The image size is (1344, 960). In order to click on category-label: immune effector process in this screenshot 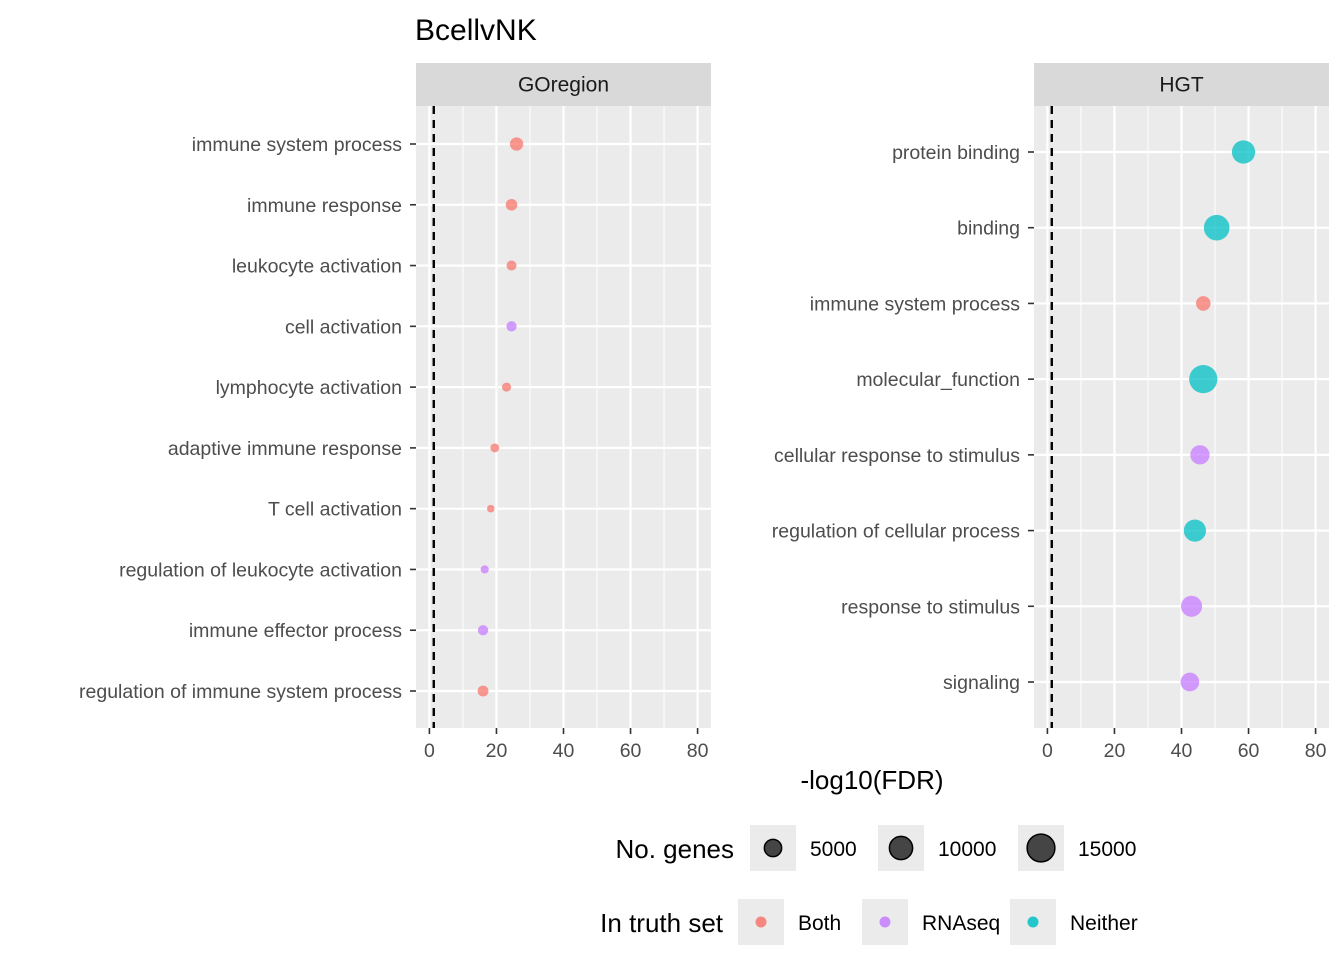, I will do `click(295, 631)`.